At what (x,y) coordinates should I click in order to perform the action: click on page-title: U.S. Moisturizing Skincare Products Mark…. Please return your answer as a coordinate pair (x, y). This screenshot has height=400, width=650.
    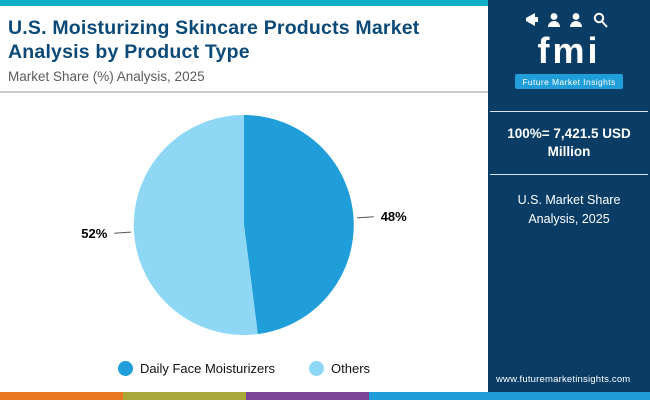
    Looking at the image, I should click on (214, 40).